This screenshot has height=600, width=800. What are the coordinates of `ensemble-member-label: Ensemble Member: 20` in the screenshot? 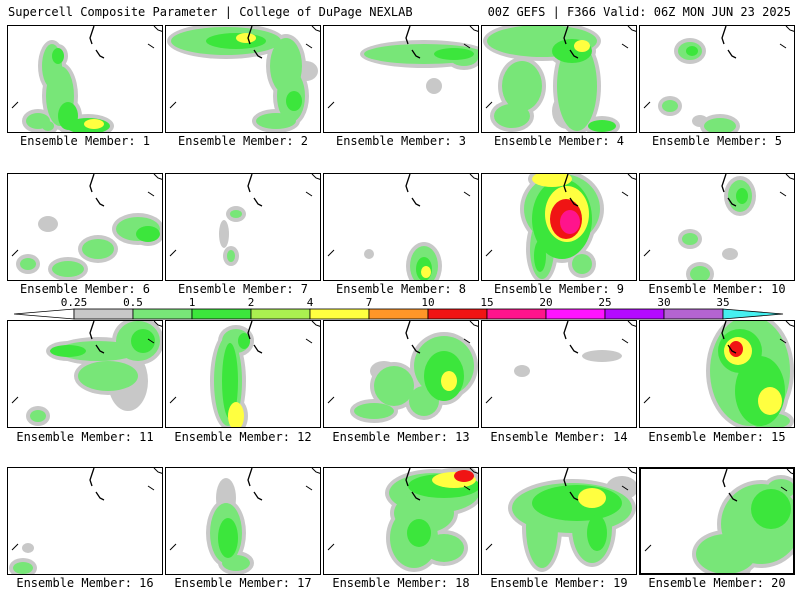 It's located at (717, 583).